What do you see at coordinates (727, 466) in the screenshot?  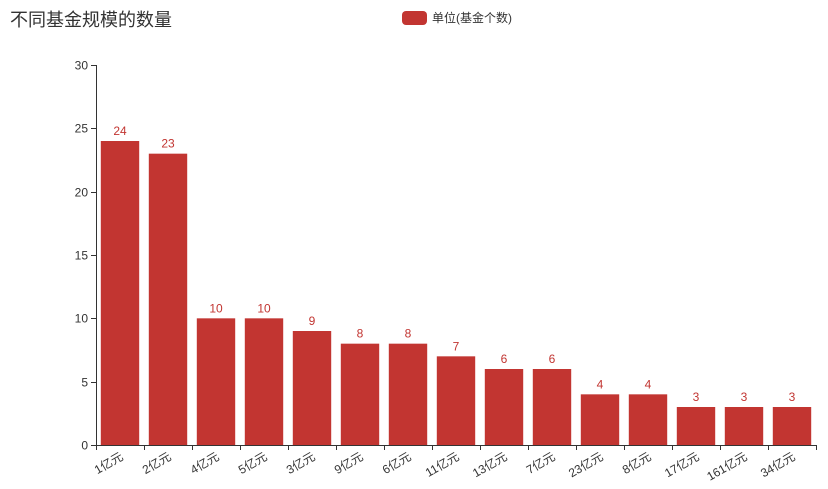 I see `x-tick-label: 161亿元` at bounding box center [727, 466].